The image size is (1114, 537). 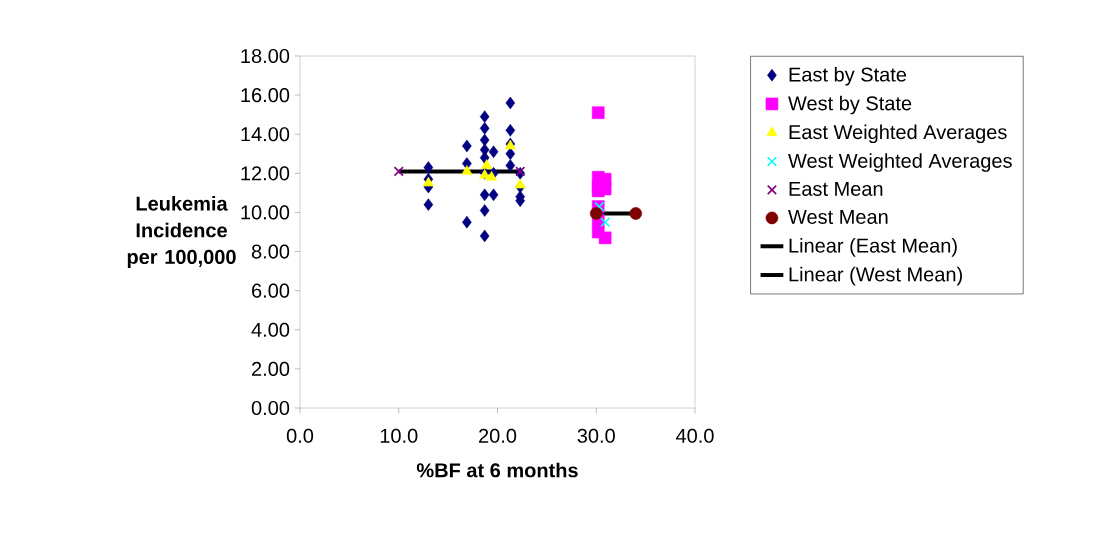 What do you see at coordinates (265, 56) in the screenshot?
I see `y-tick-label: 18.00` at bounding box center [265, 56].